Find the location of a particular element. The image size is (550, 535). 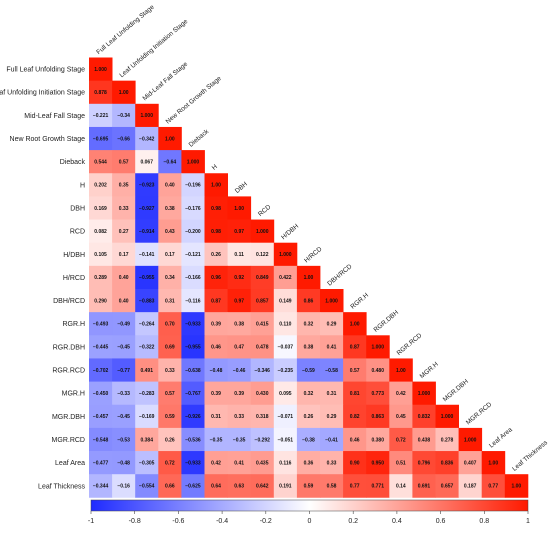

cell-value-label: 0.17 is located at coordinates (170, 255).